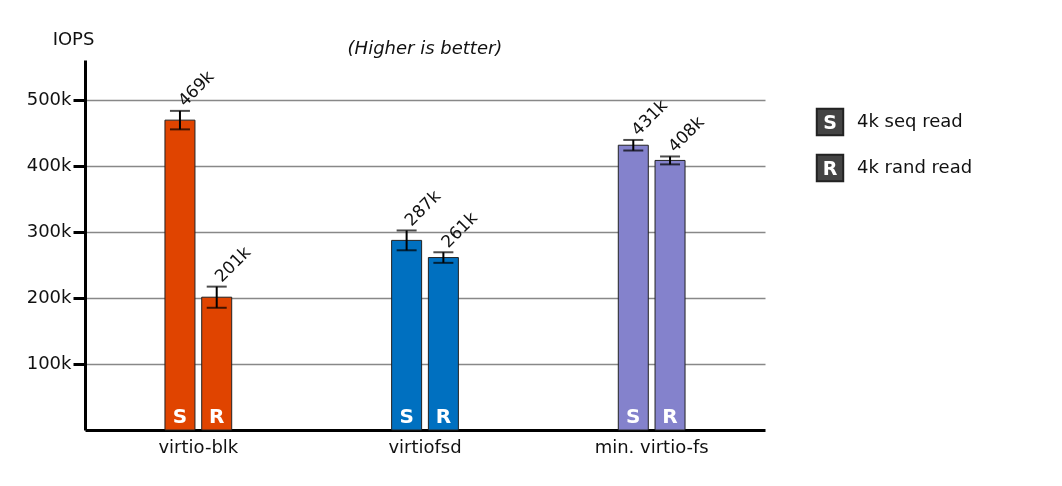  Describe the element at coordinates (915, 166) in the screenshot. I see `text: 4k rand read` at that location.